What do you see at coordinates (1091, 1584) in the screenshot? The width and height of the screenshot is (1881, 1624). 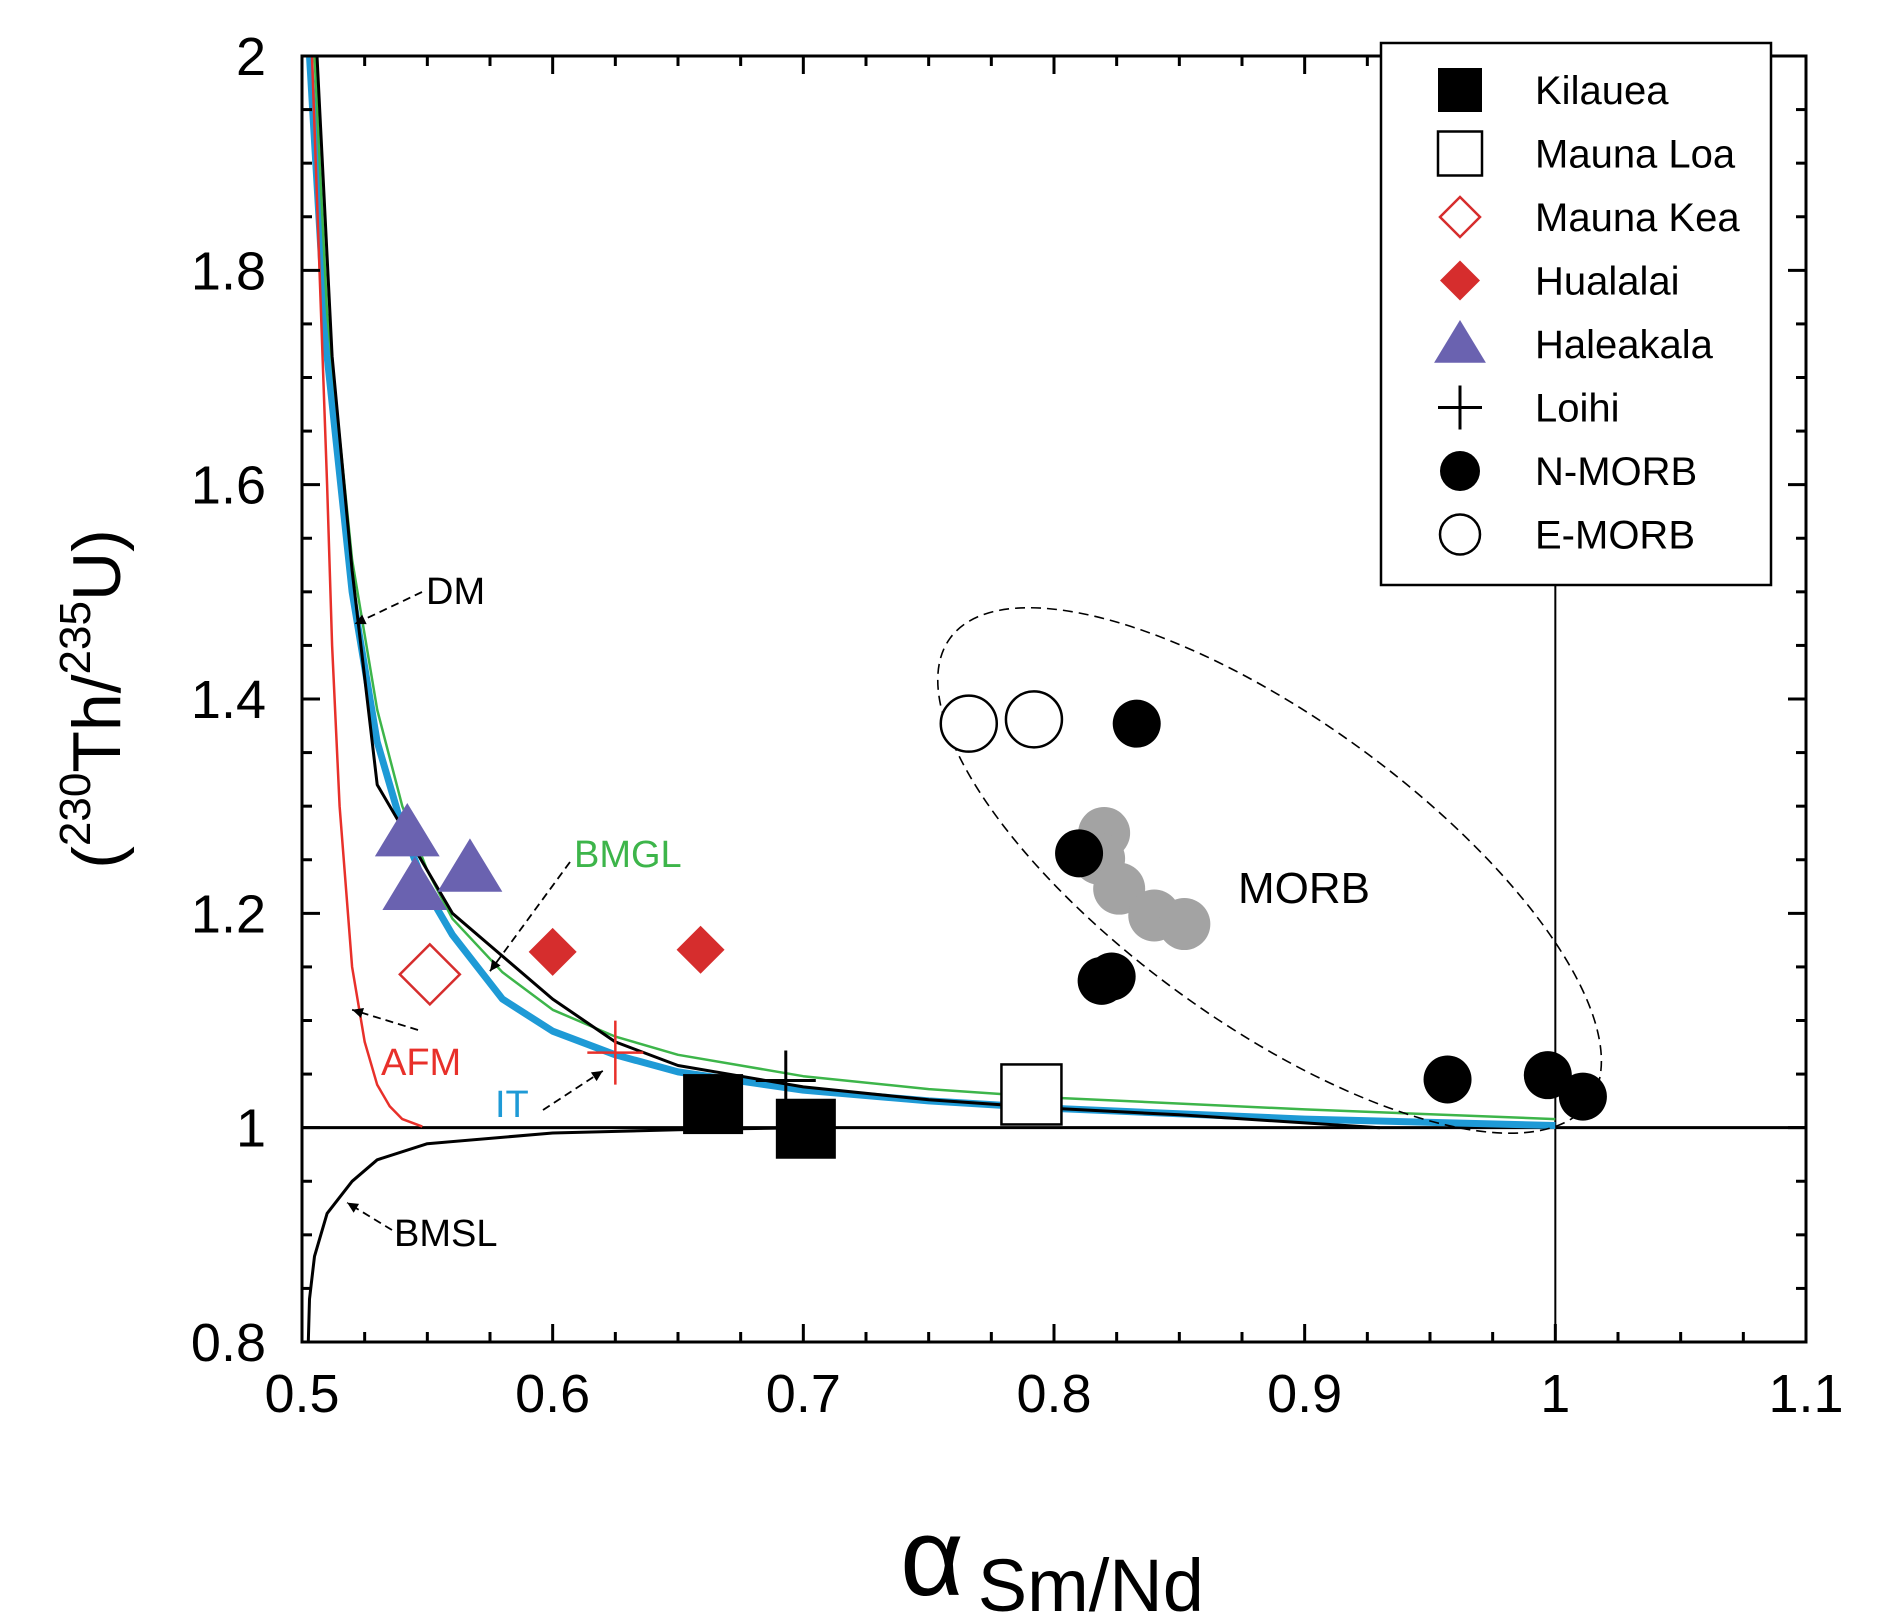 I see `x-axis-subscript: Sm/Nd` at bounding box center [1091, 1584].